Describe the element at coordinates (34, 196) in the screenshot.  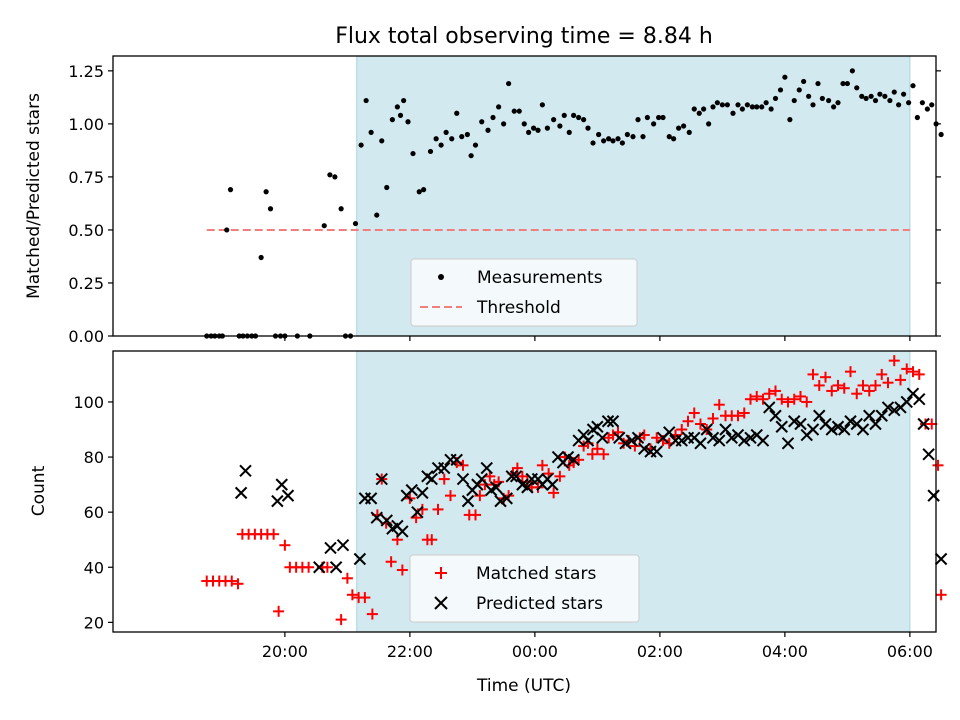
I see `top-y-axis-label: Matched/Predicted stars` at that location.